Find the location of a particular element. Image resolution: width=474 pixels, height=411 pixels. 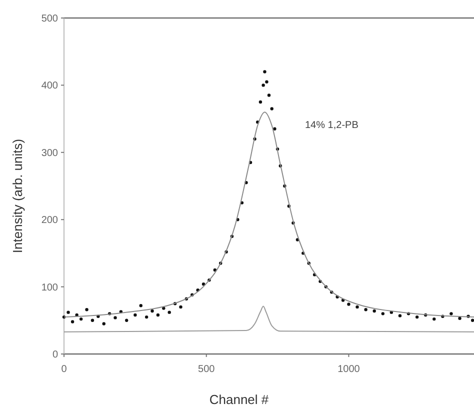

y-axis-title: Intensity (arb. units) is located at coordinates (17, 196).